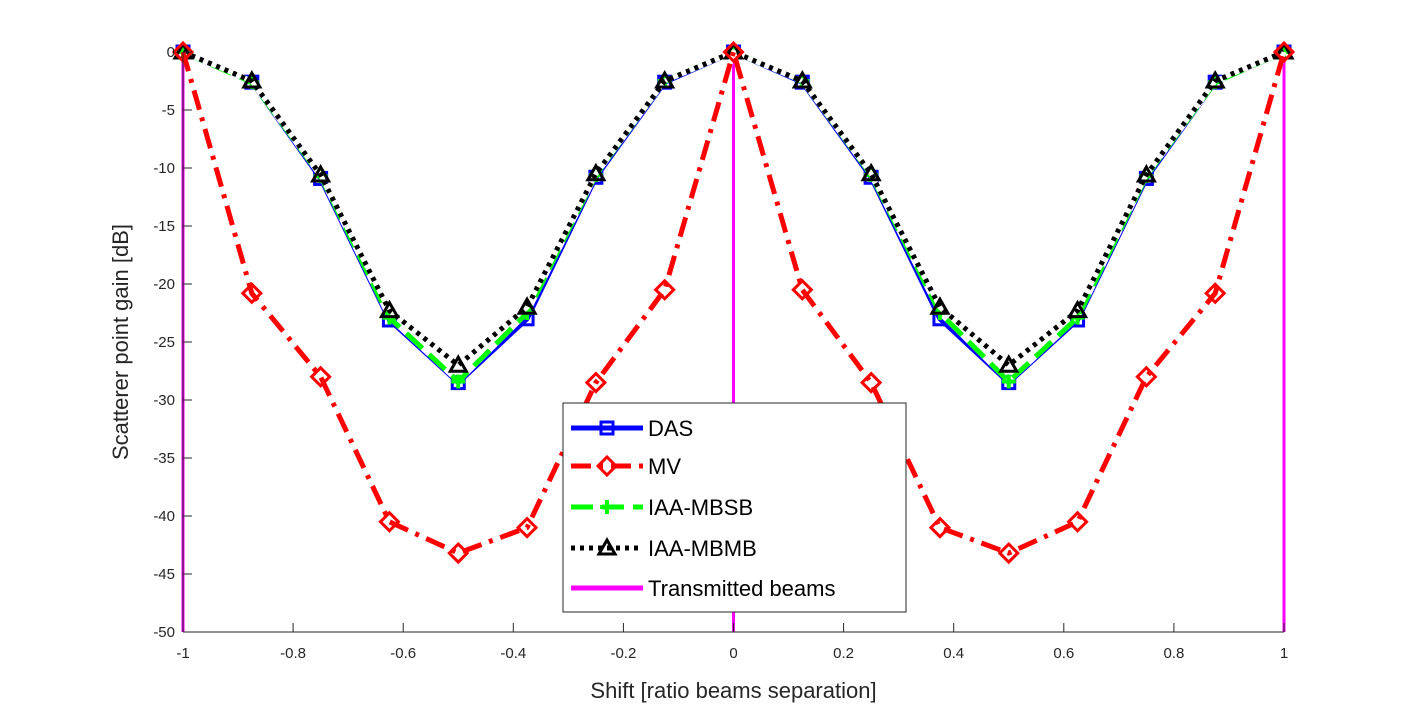 This screenshot has height=709, width=1417. What do you see at coordinates (164, 574) in the screenshot?
I see `y-tick-label: -45` at bounding box center [164, 574].